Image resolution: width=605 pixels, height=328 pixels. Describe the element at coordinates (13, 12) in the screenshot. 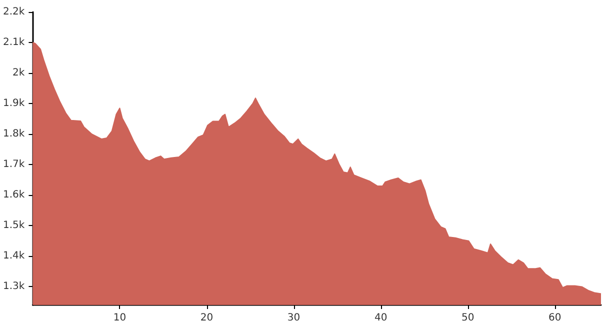

I see `y-tick-label: 2.2k` at that location.